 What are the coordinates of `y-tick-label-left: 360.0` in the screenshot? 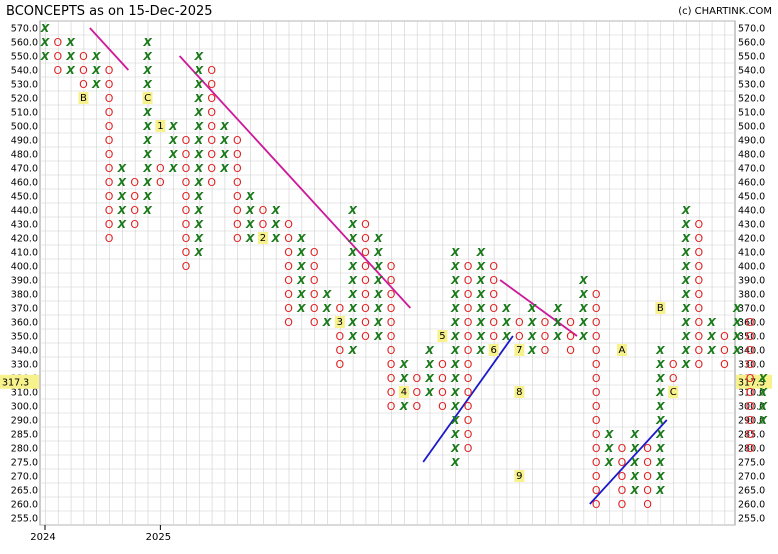 It's located at (24, 323).